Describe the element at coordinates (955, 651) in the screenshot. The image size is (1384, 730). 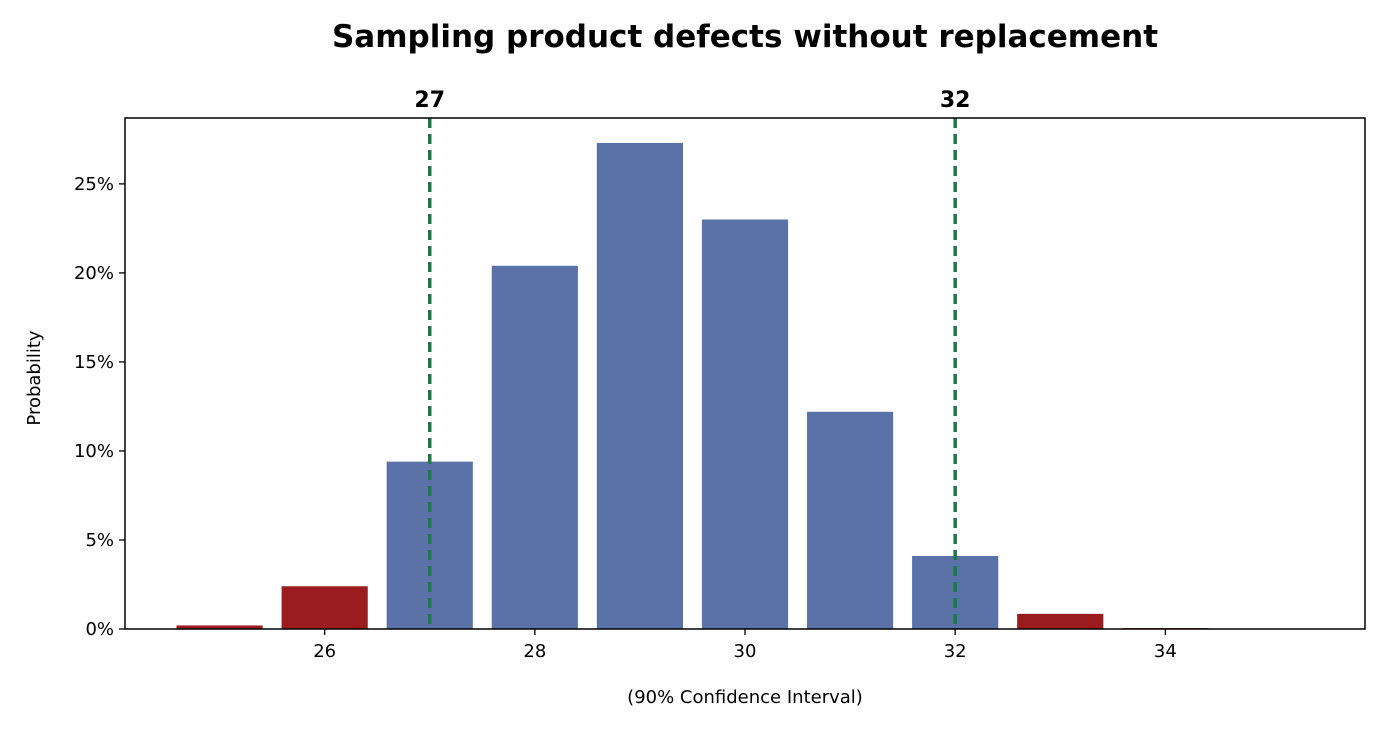
I see `x-tick-label-32: 32` at that location.